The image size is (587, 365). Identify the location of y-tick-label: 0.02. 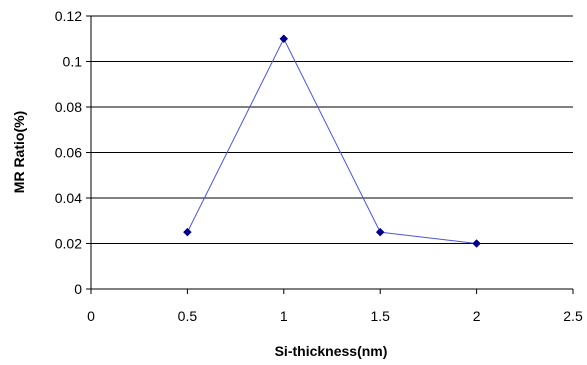
(68, 244).